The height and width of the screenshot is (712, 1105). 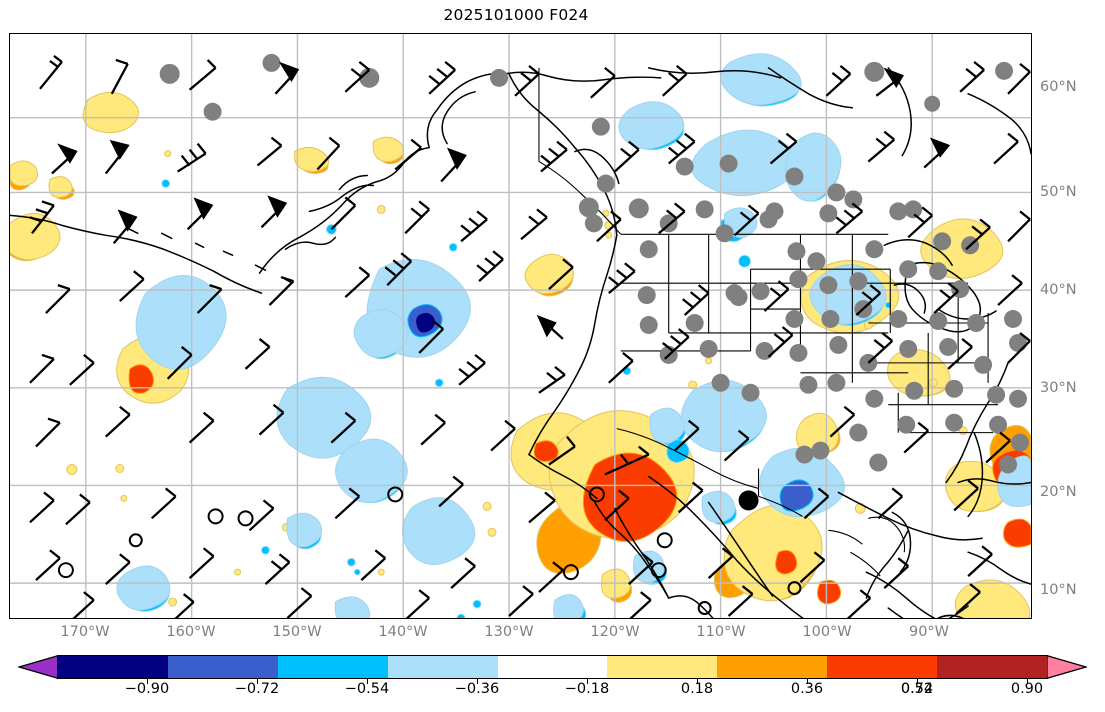 I want to click on colorbar-tick-p018: 0.18, so click(x=697, y=689).